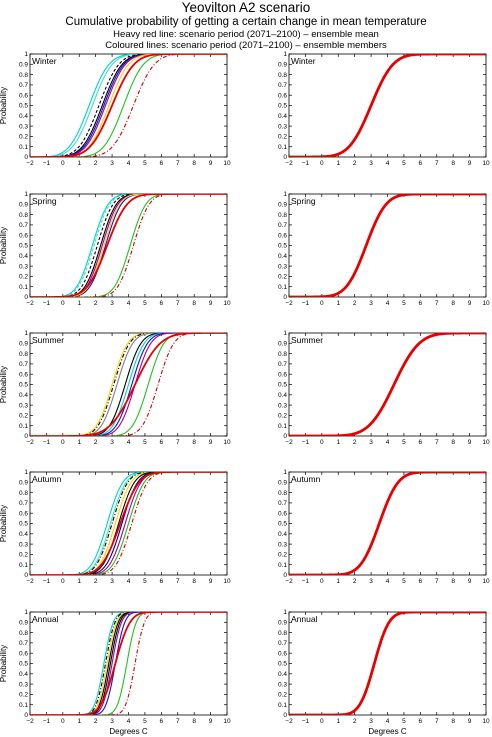 This screenshot has width=492, height=737. Describe the element at coordinates (44, 201) in the screenshot. I see `season-label: Spring` at that location.